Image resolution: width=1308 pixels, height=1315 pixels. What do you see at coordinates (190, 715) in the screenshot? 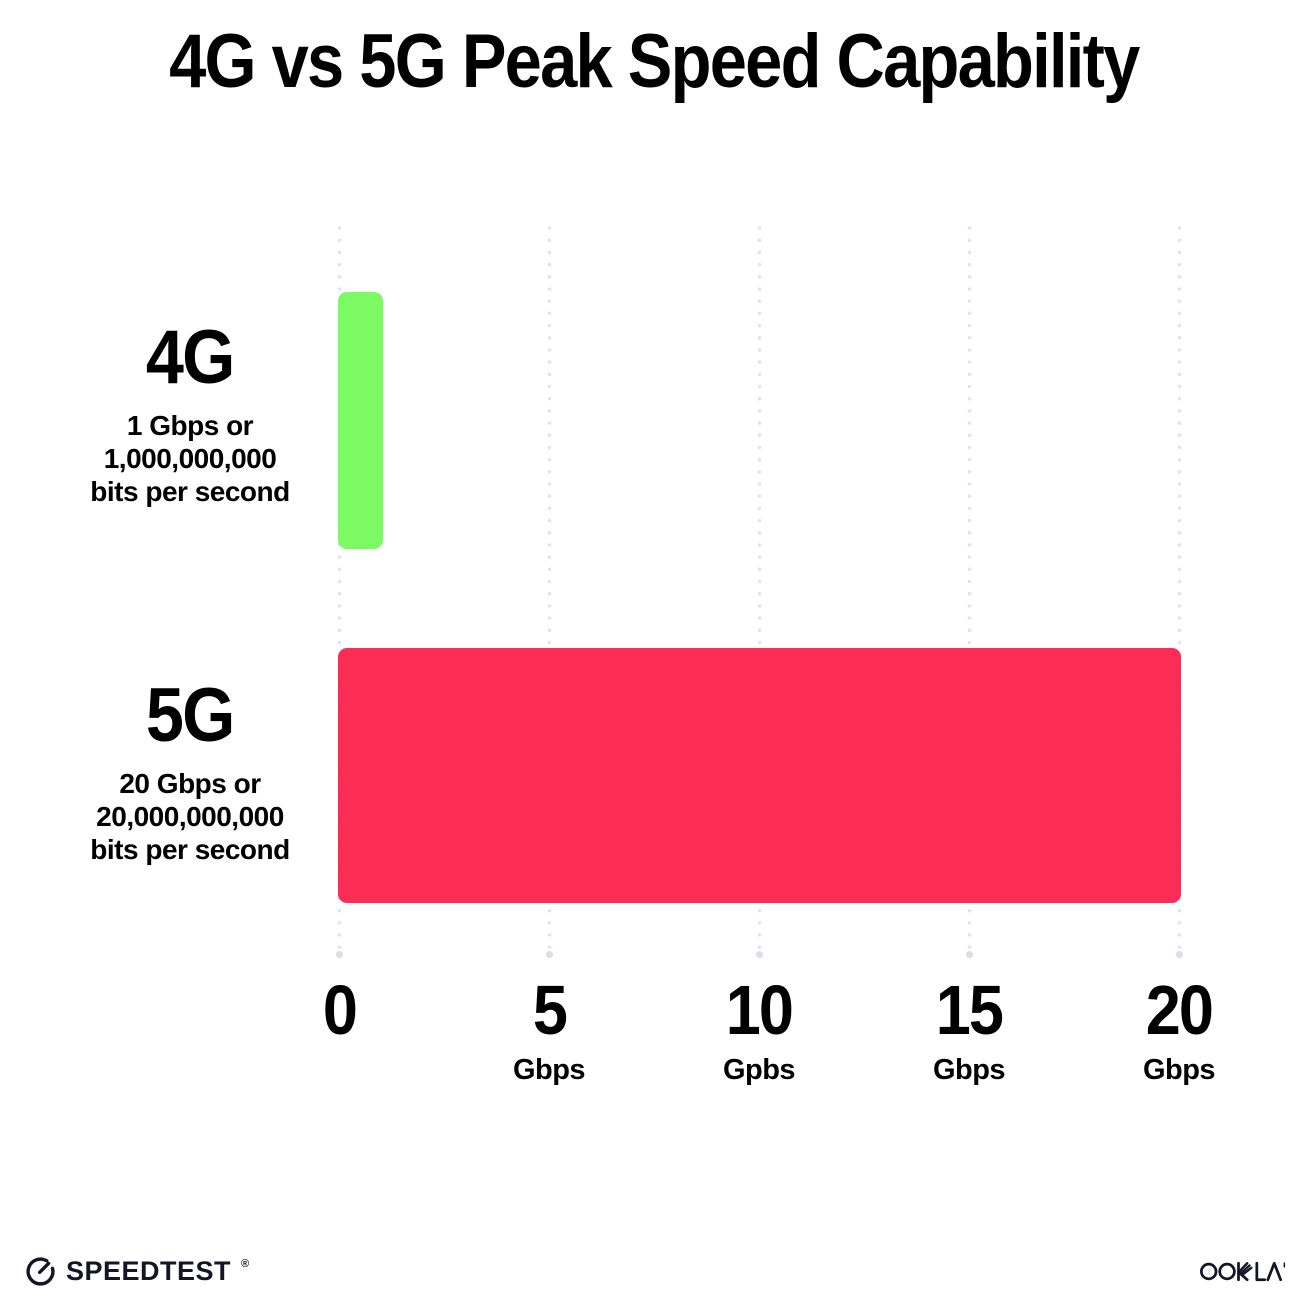
I see `category-name: 5G` at bounding box center [190, 715].